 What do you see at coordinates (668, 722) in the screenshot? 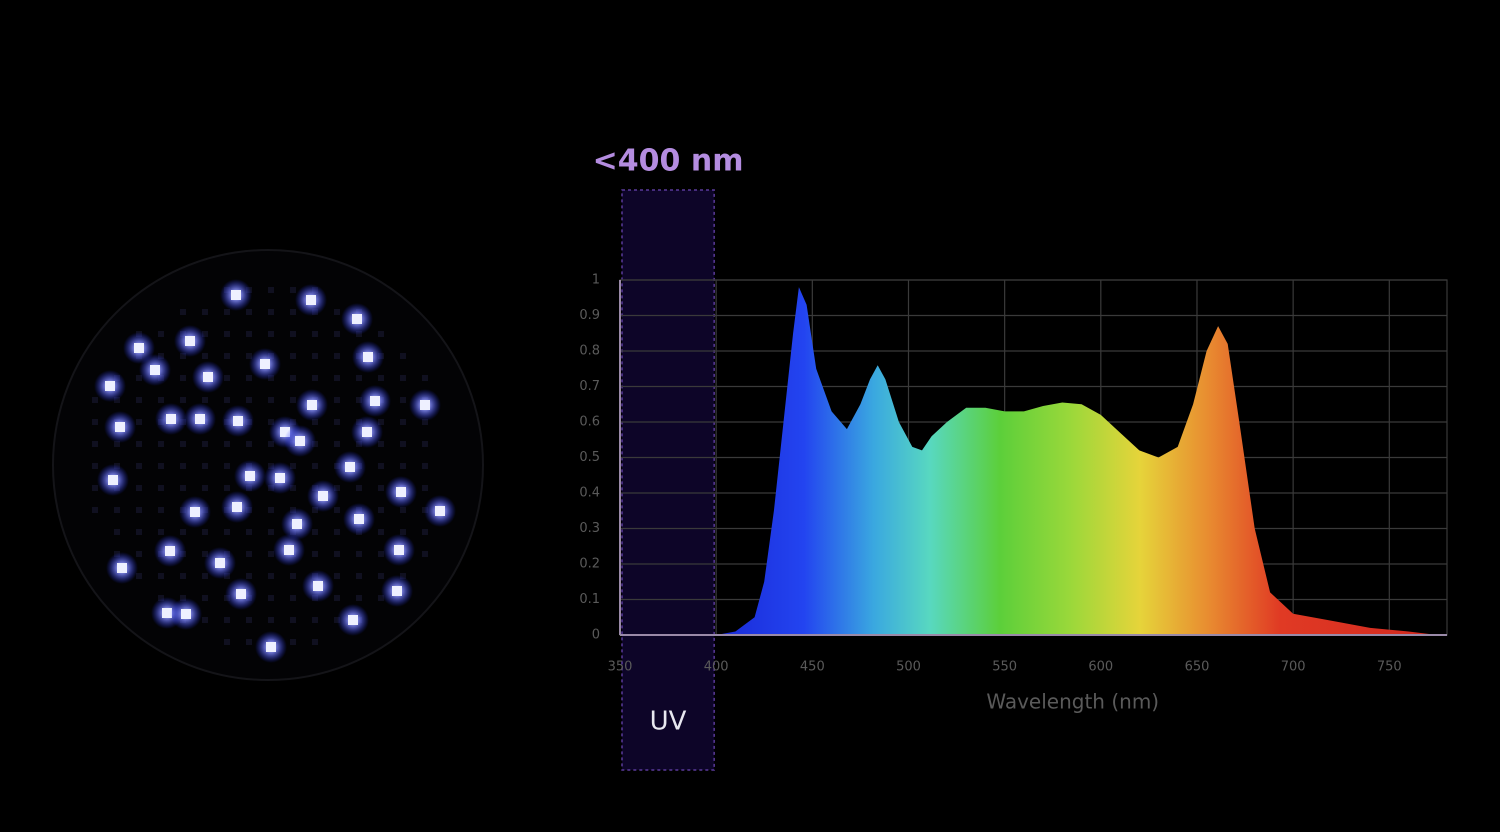
I see `uv-label: UV` at bounding box center [668, 722].